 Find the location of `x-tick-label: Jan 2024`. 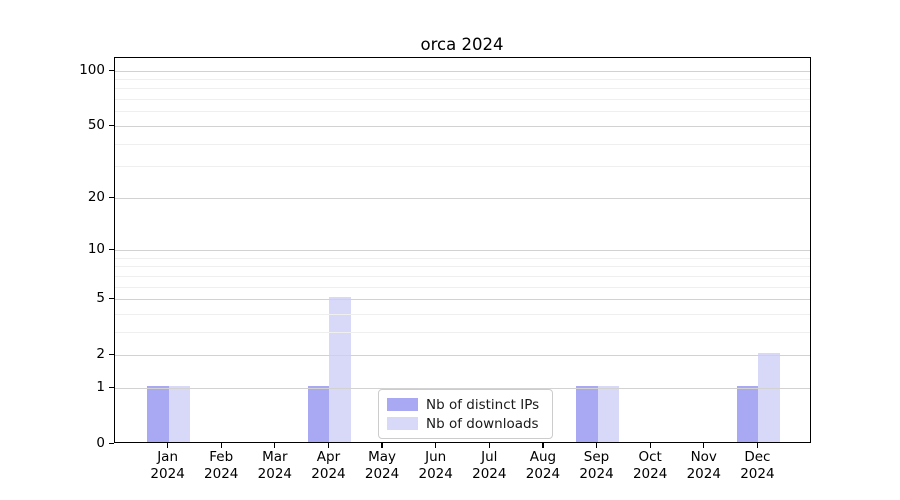

x-tick-label: Jan 2024 is located at coordinates (168, 465).